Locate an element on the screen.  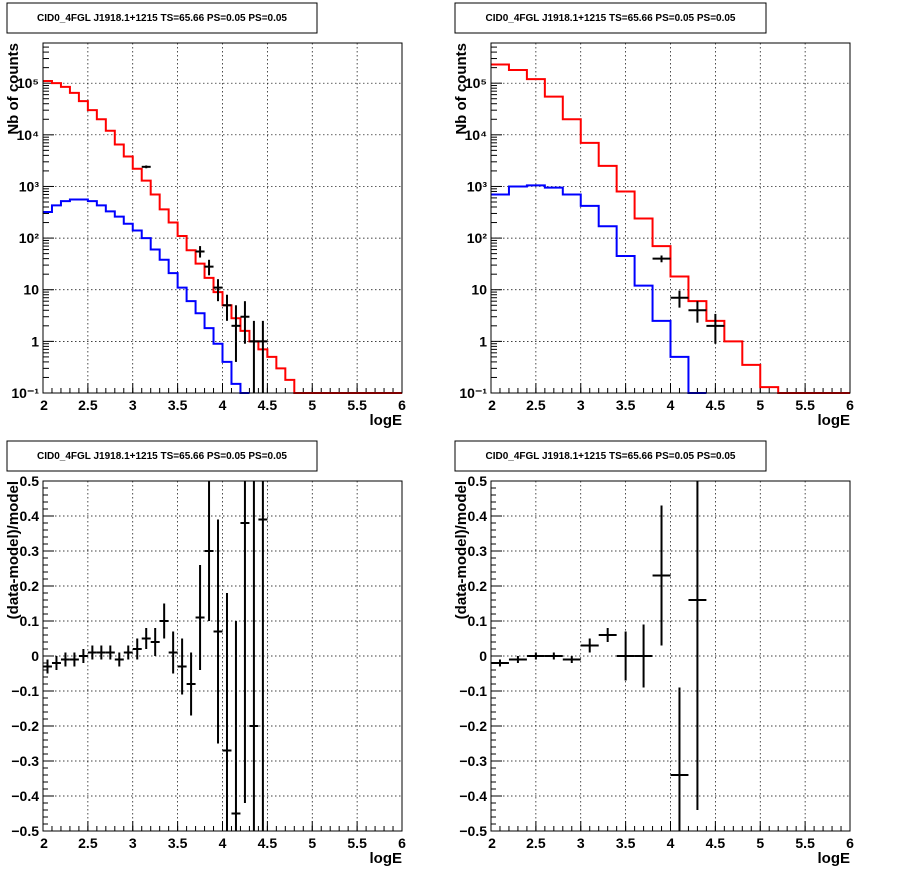
y-tick-label: −0.3 is located at coordinates (473, 761).